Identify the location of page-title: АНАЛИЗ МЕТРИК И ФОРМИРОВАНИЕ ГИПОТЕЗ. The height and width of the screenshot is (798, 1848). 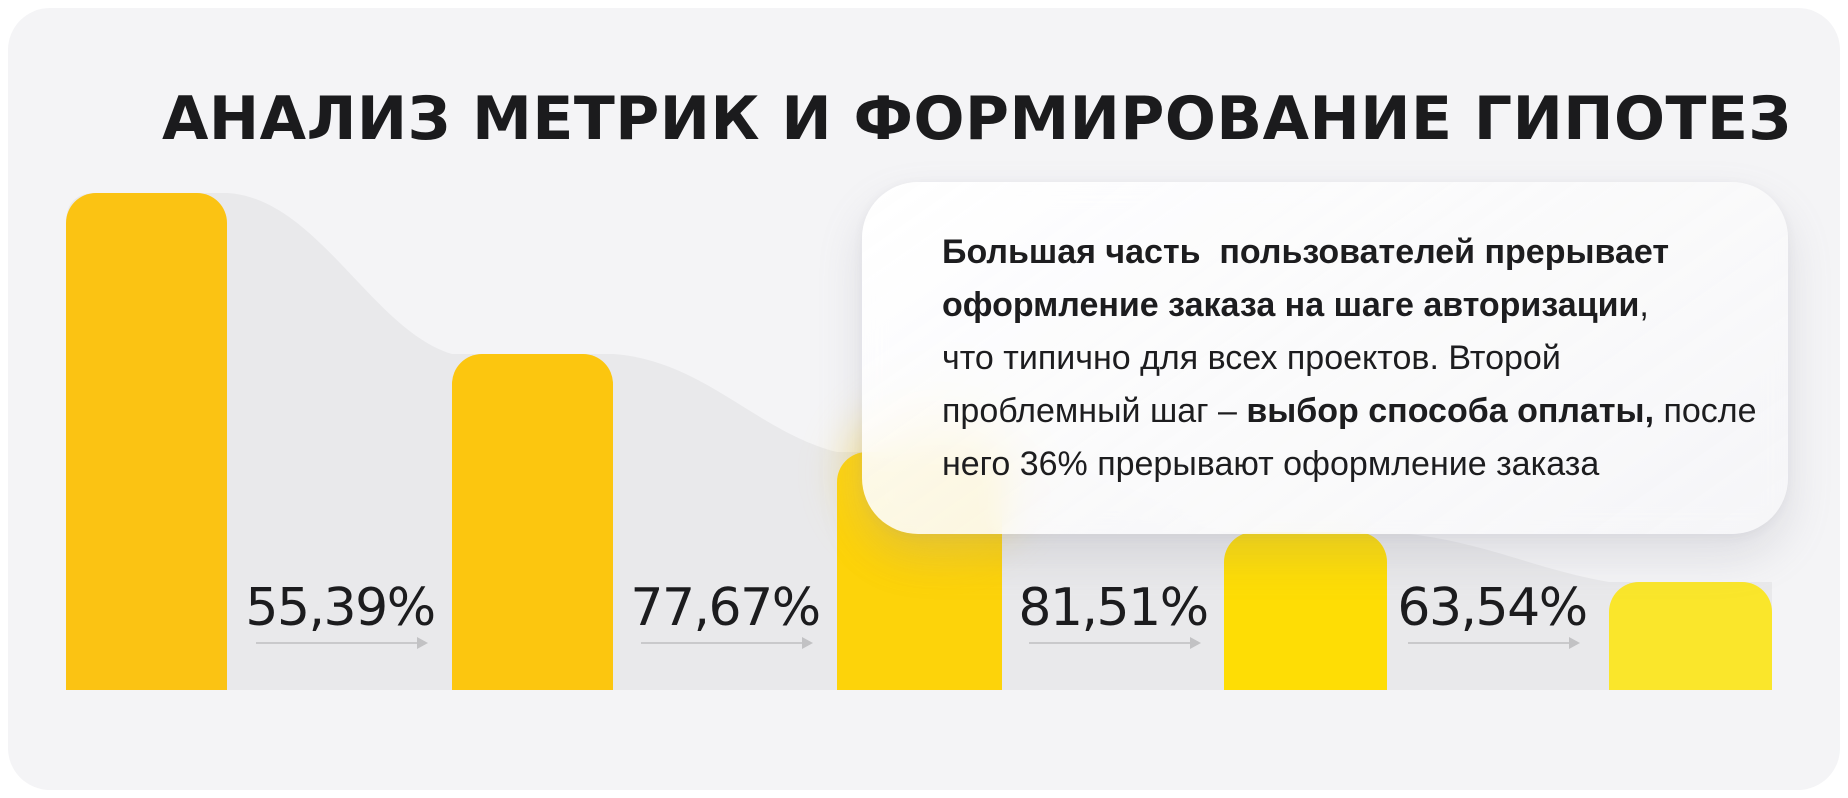
(977, 119).